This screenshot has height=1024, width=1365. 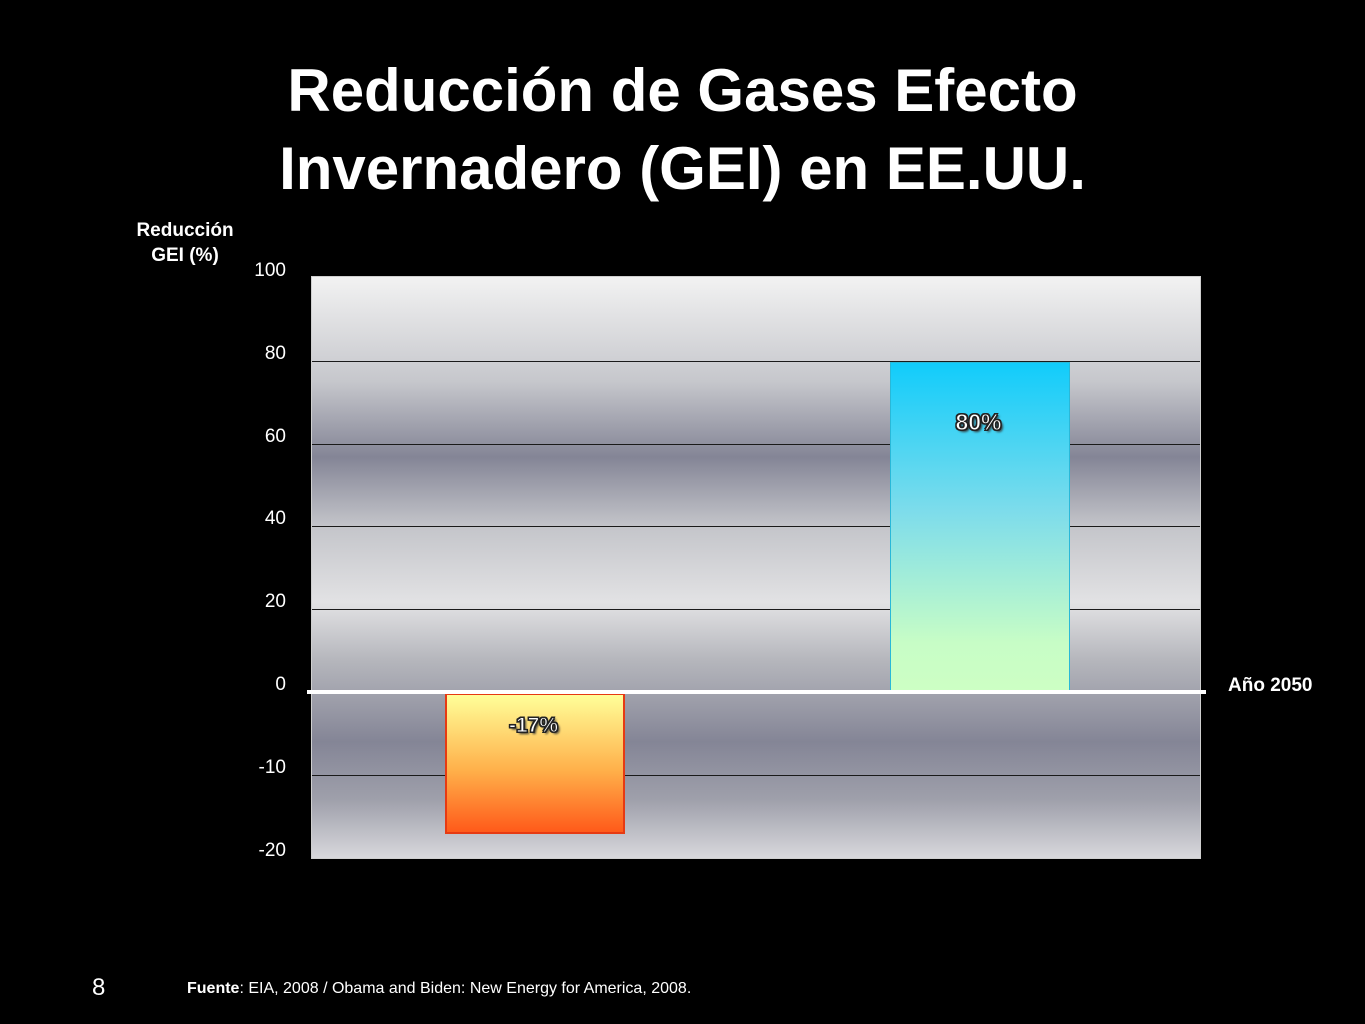 What do you see at coordinates (1270, 685) in the screenshot?
I see `x-axis-label: Año 2050` at bounding box center [1270, 685].